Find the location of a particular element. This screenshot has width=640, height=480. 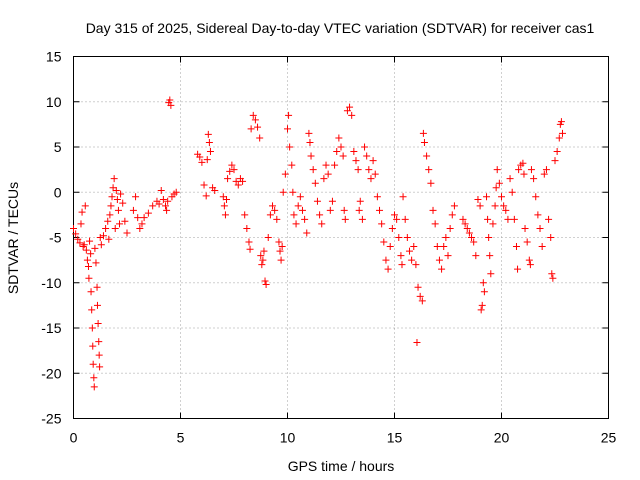

y-tick-label: 5 is located at coordinates (58, 147).